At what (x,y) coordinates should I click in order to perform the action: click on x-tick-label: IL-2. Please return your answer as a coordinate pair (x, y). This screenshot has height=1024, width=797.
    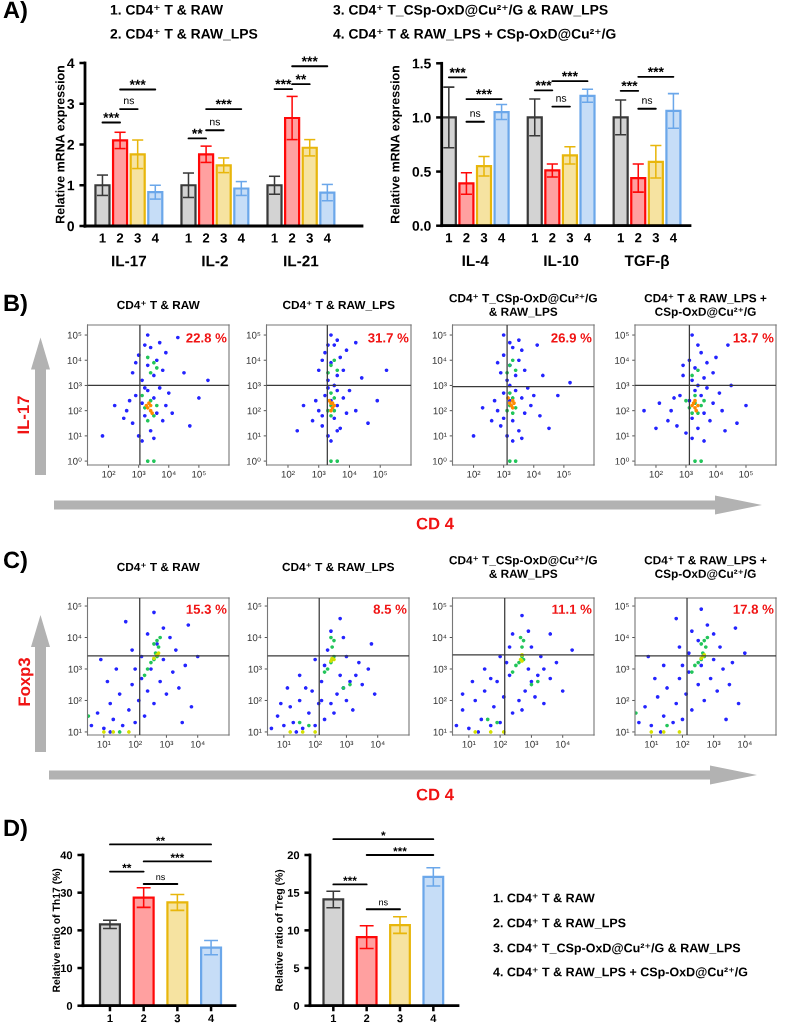
    Looking at the image, I should click on (215, 261).